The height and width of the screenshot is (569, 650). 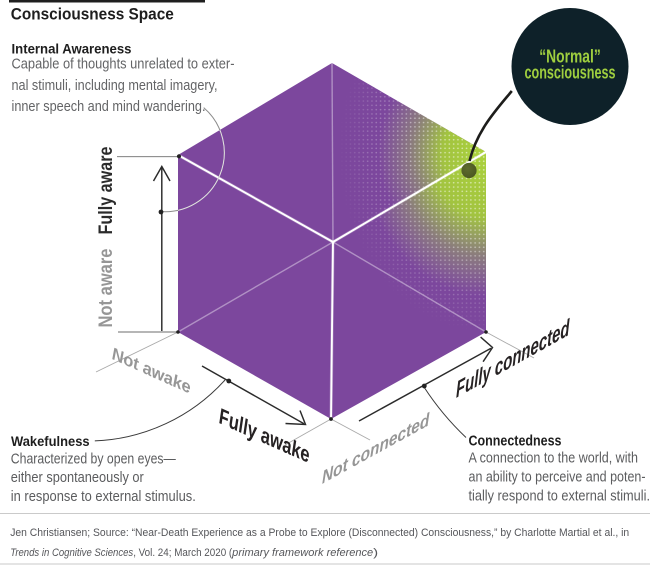 What do you see at coordinates (151, 370) in the screenshot?
I see `svg-text: Not awake` at bounding box center [151, 370].